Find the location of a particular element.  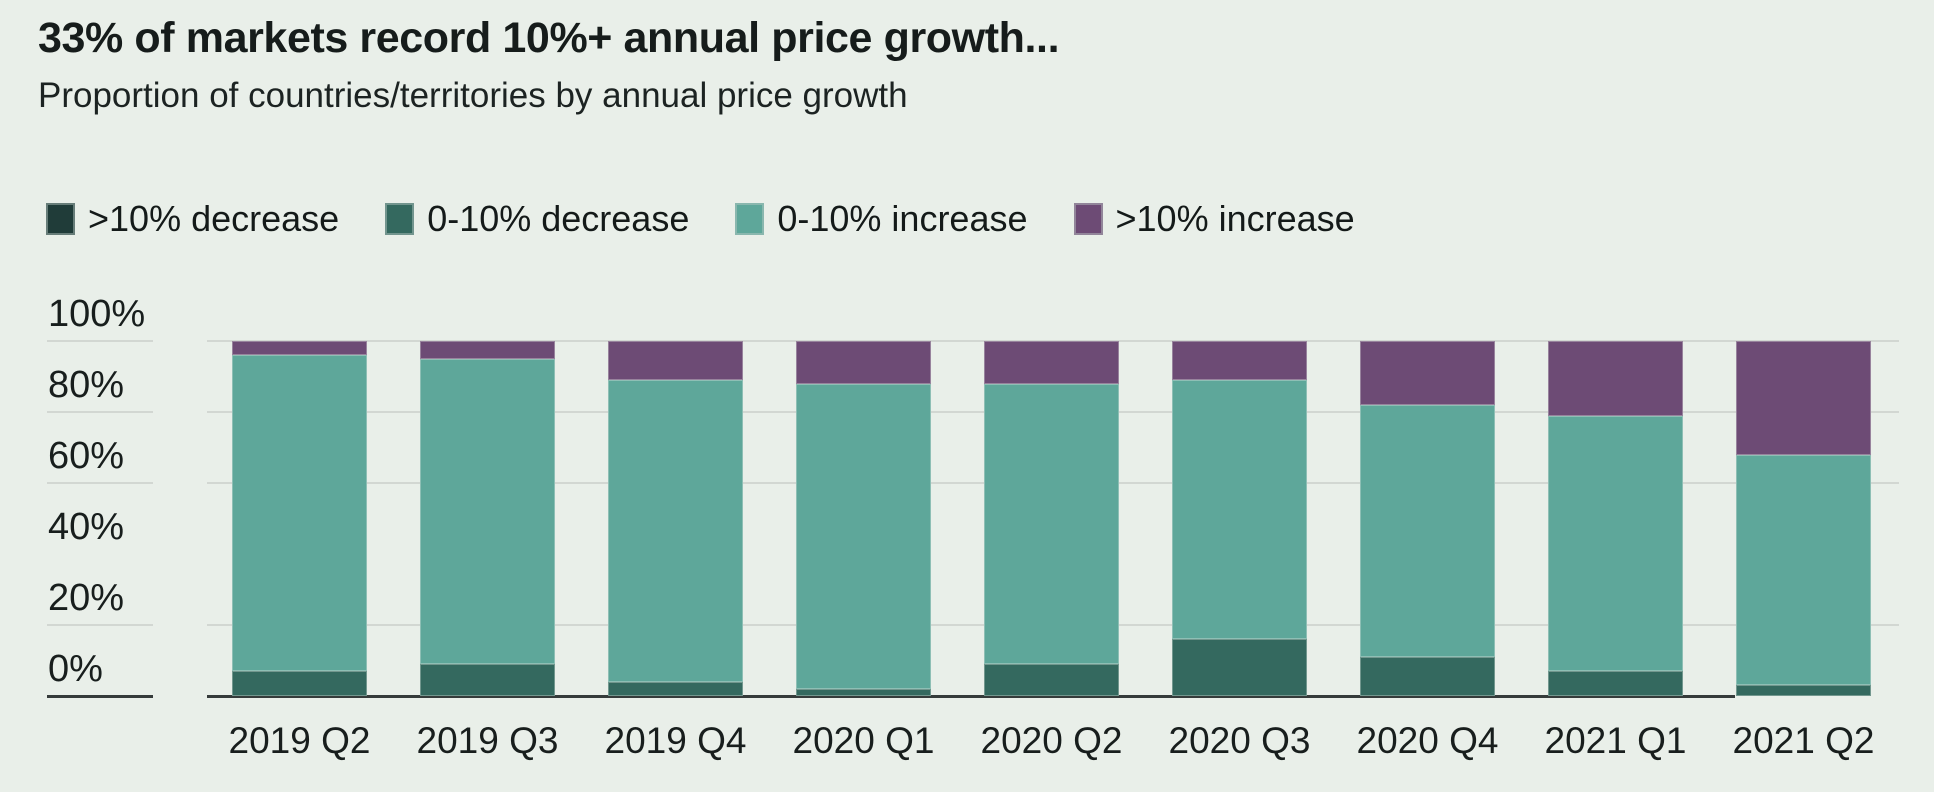

x-axis-label-2019-q2: 2019 Q2 is located at coordinates (299, 740).